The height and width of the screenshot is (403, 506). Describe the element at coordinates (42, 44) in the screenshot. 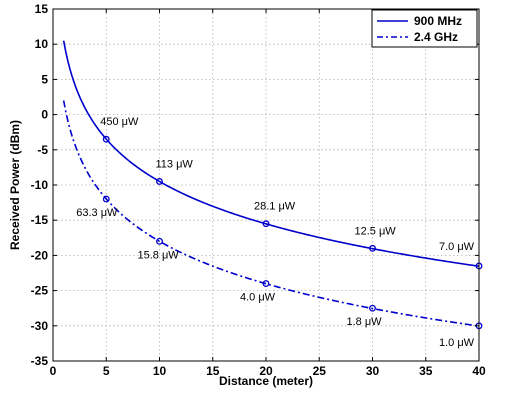

I see `y-tick-label: 10` at that location.